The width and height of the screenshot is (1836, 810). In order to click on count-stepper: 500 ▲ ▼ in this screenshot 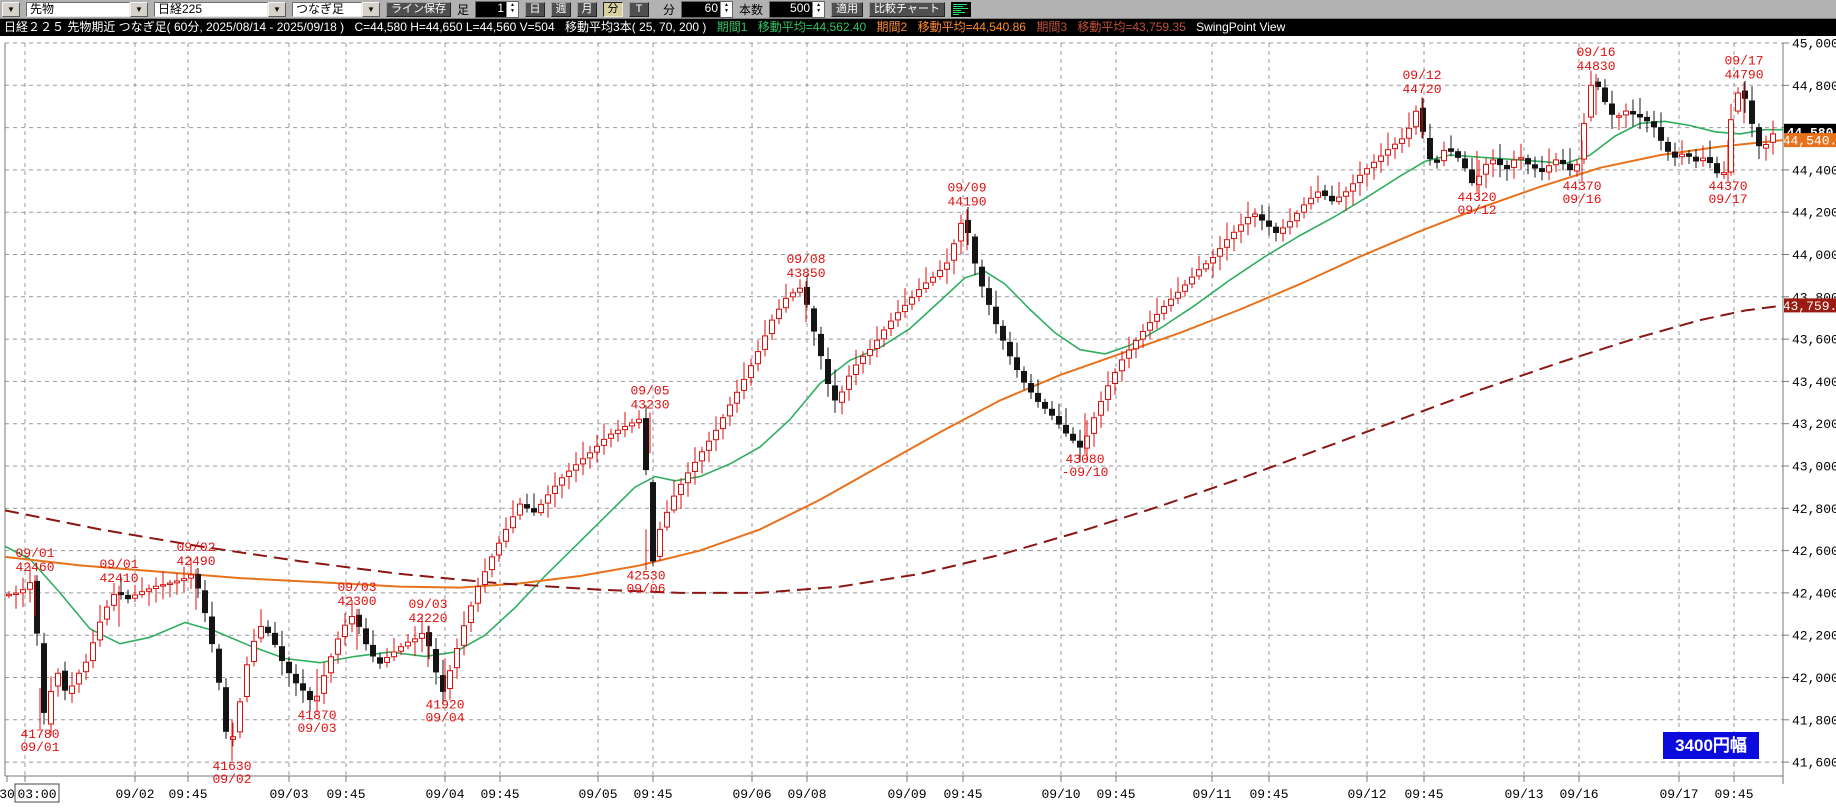, I will do `click(797, 9)`.